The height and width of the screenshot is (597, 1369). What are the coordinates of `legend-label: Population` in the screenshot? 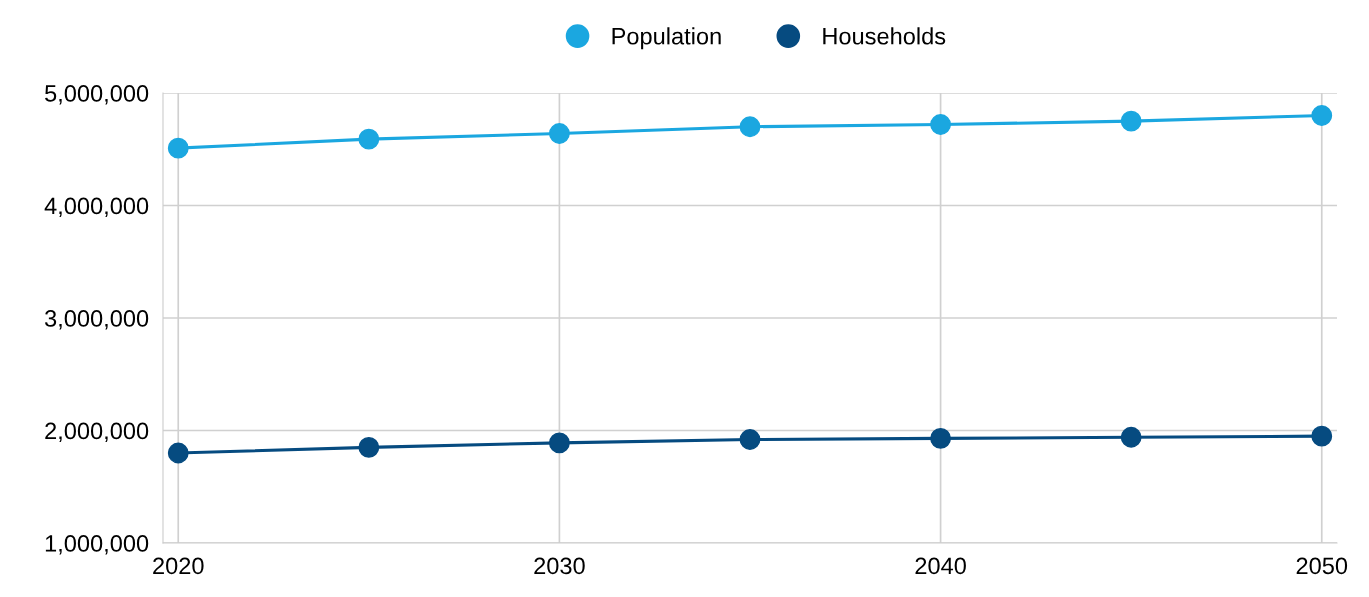 It's located at (666, 38).